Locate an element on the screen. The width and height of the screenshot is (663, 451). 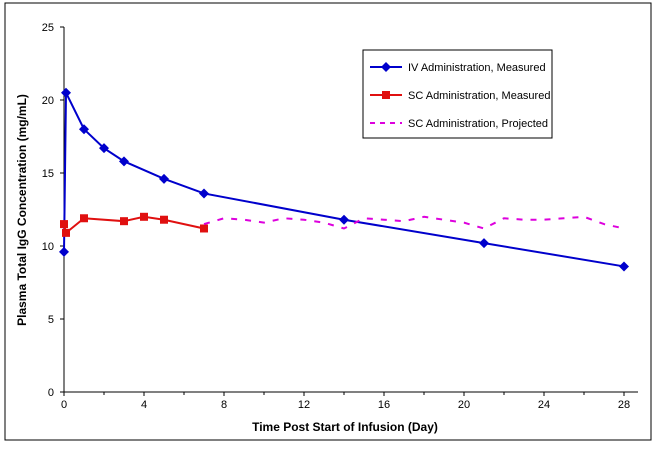
y-axis-label: Plasma Total IgG Concentration (mg/mL) is located at coordinates (22, 210).